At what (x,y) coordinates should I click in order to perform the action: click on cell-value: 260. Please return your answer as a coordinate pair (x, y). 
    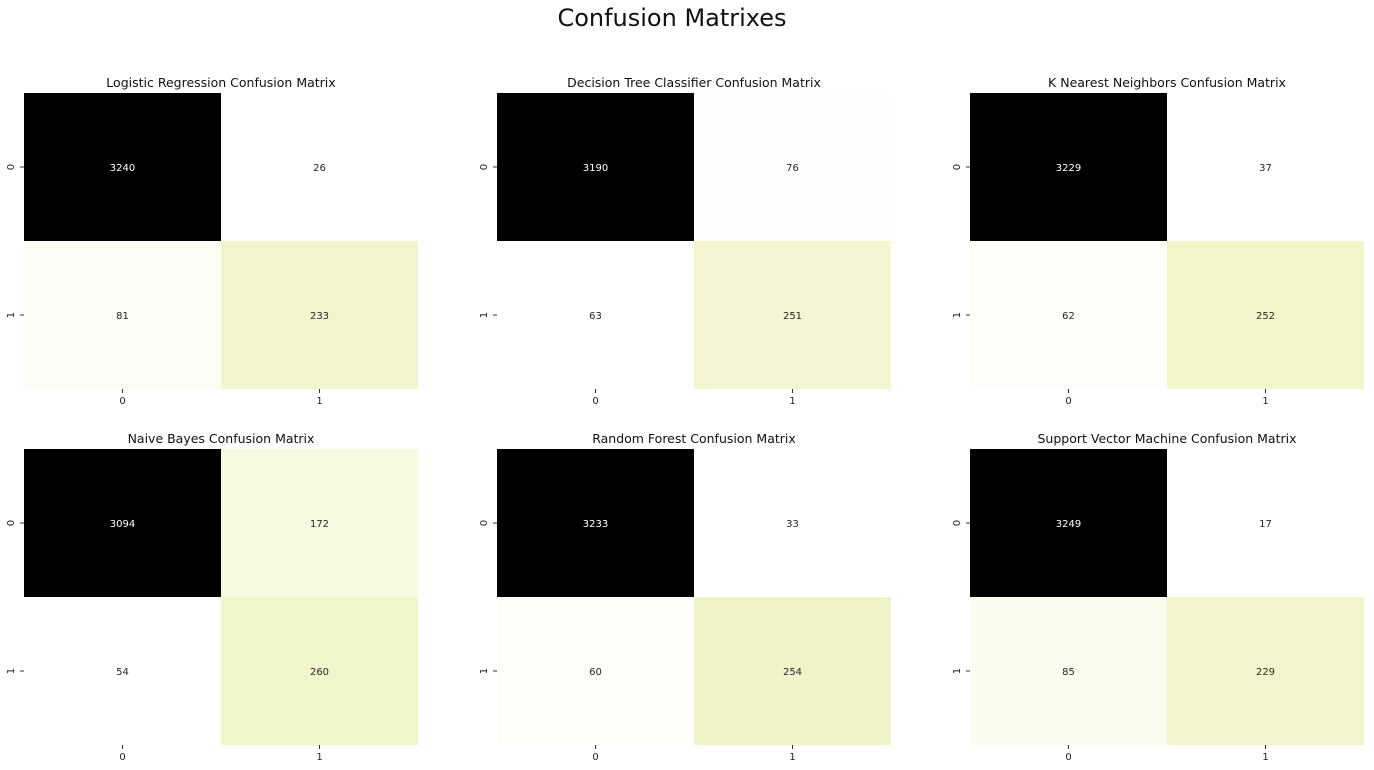
    Looking at the image, I should click on (319, 672).